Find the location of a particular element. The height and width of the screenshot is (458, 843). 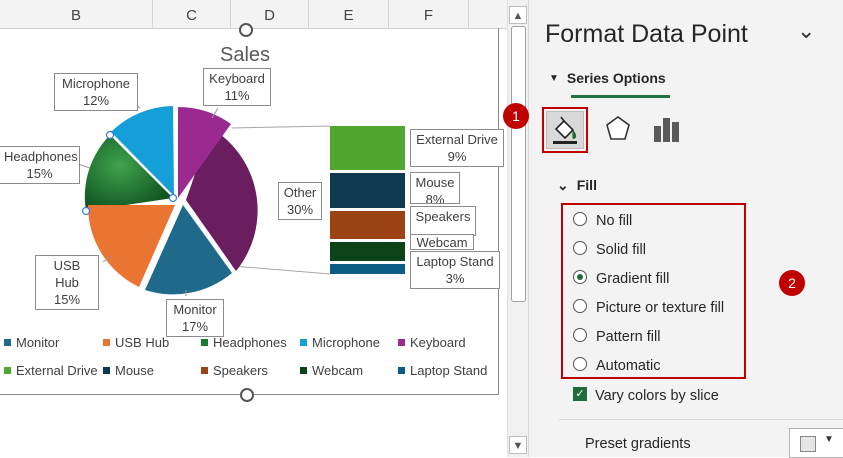

label-other: Other 30% is located at coordinates (300, 201).